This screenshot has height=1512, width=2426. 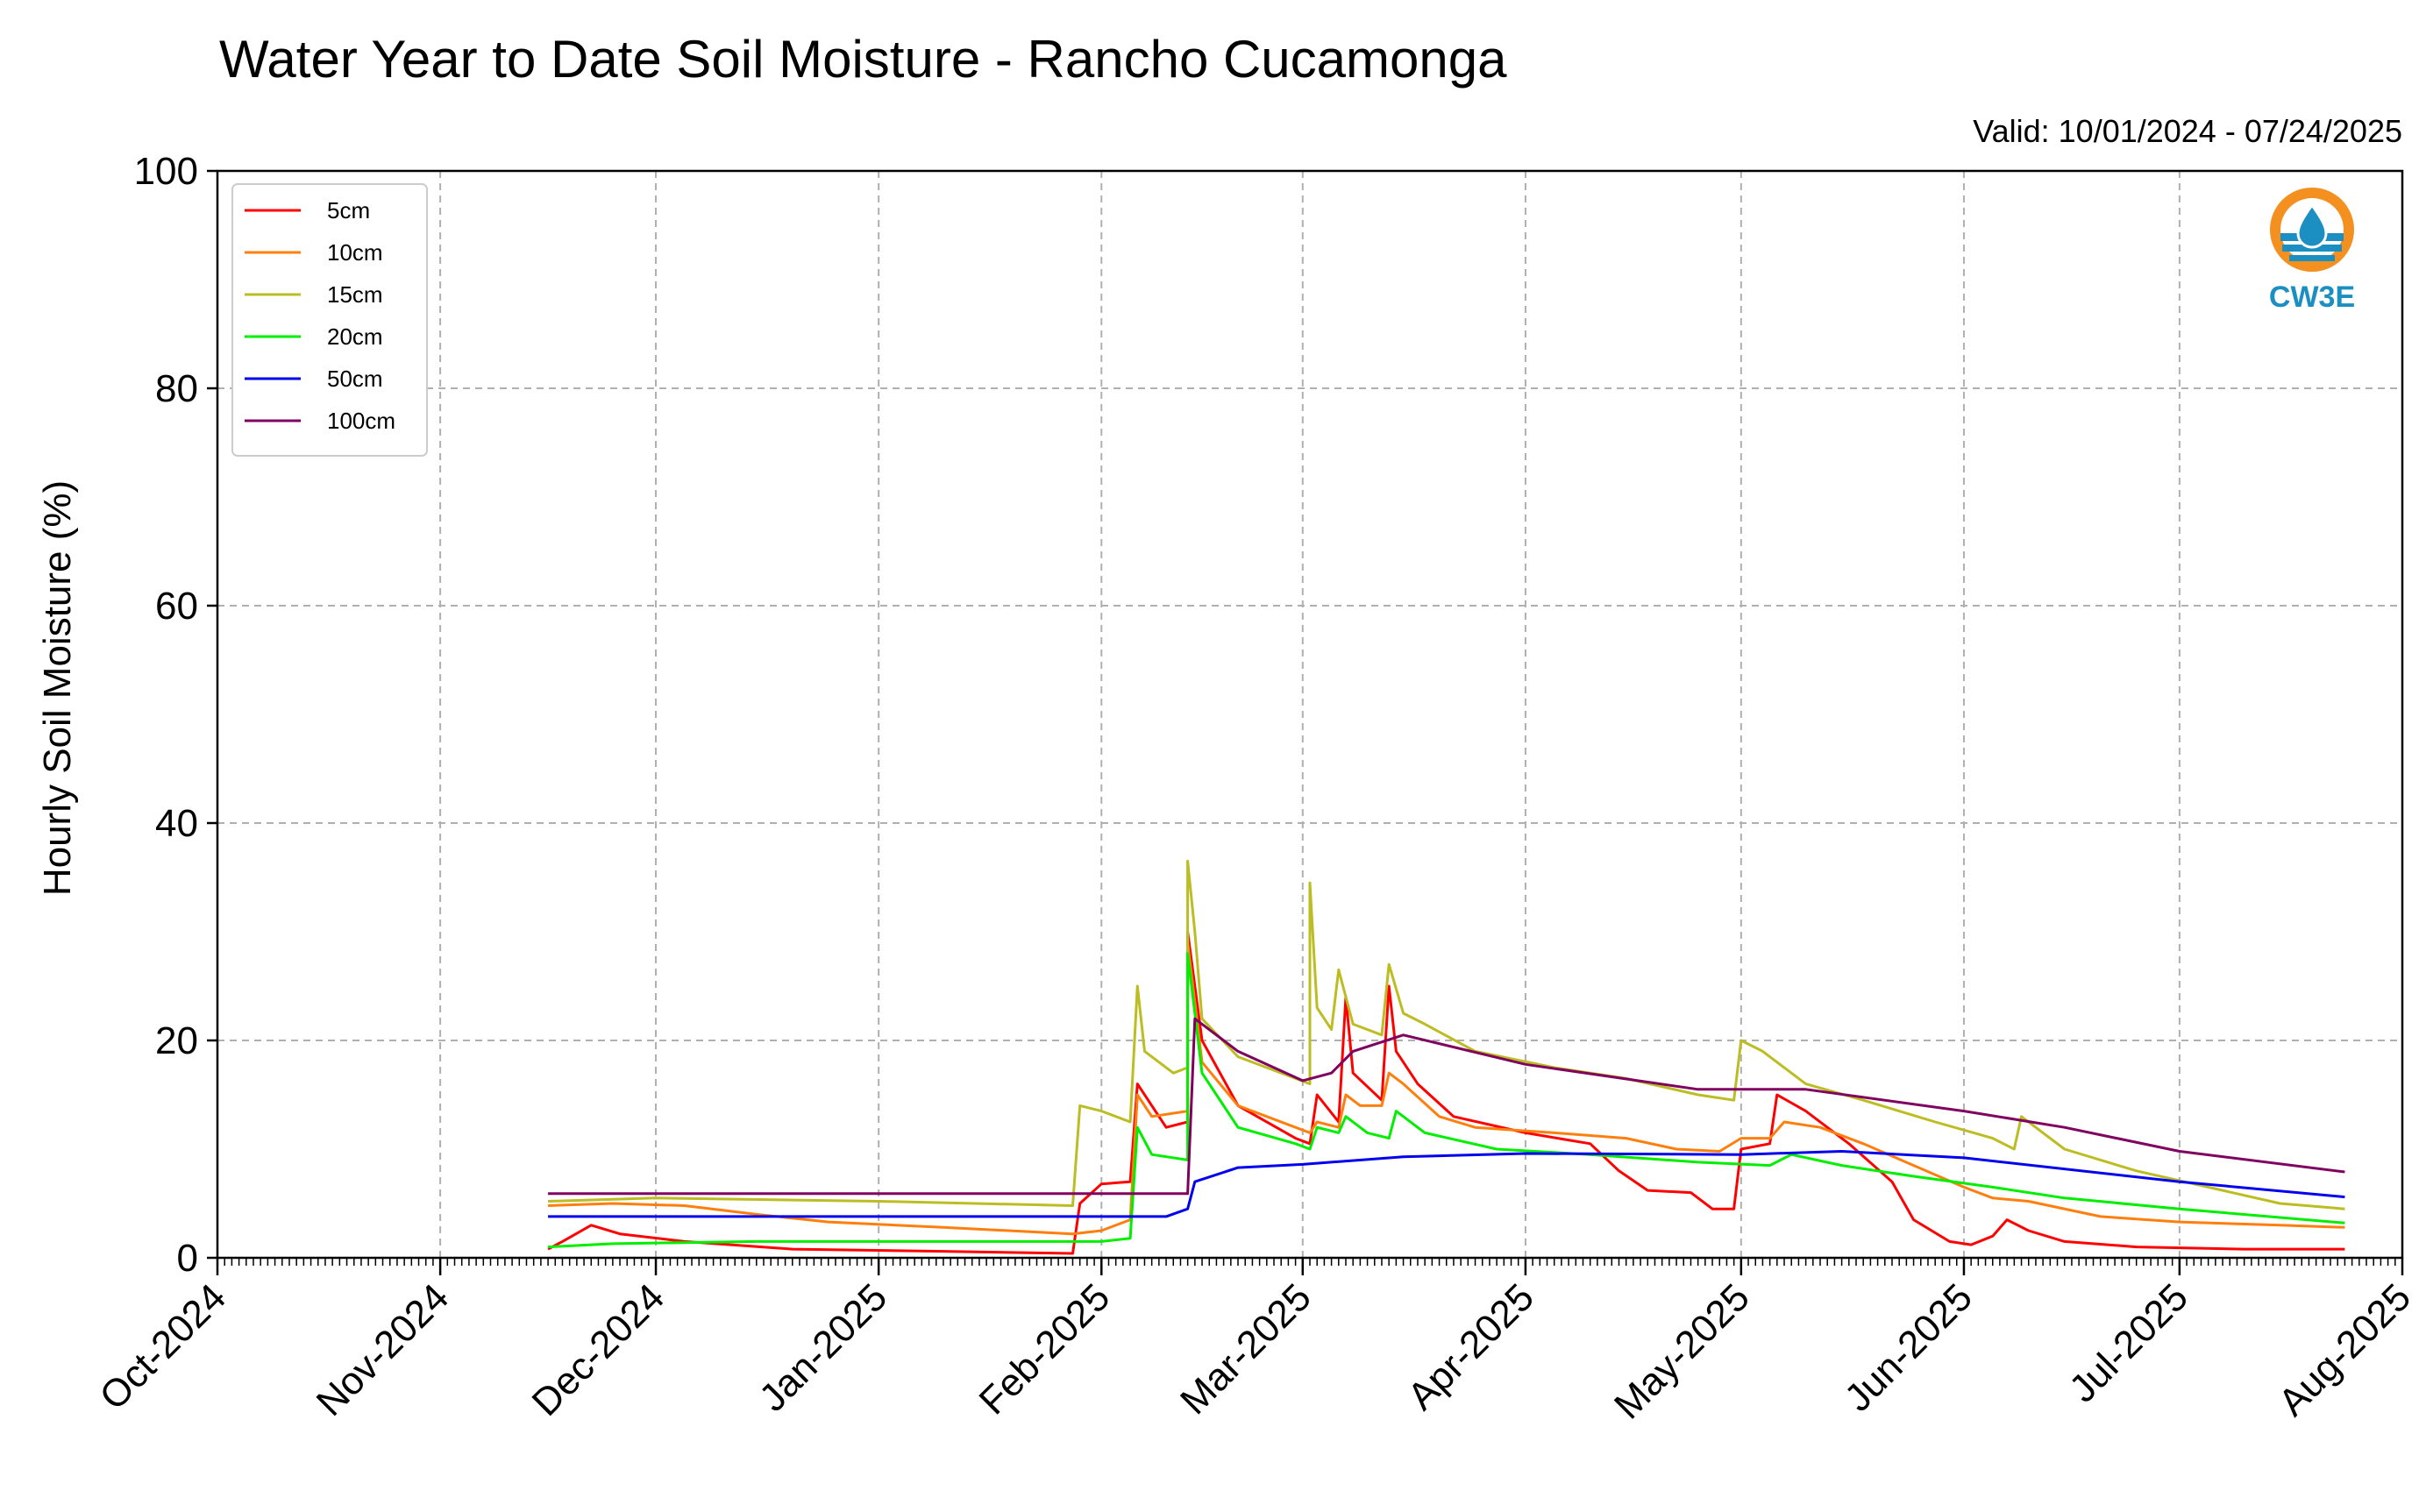 I want to click on y-tick-label: 20, so click(x=176, y=1040).